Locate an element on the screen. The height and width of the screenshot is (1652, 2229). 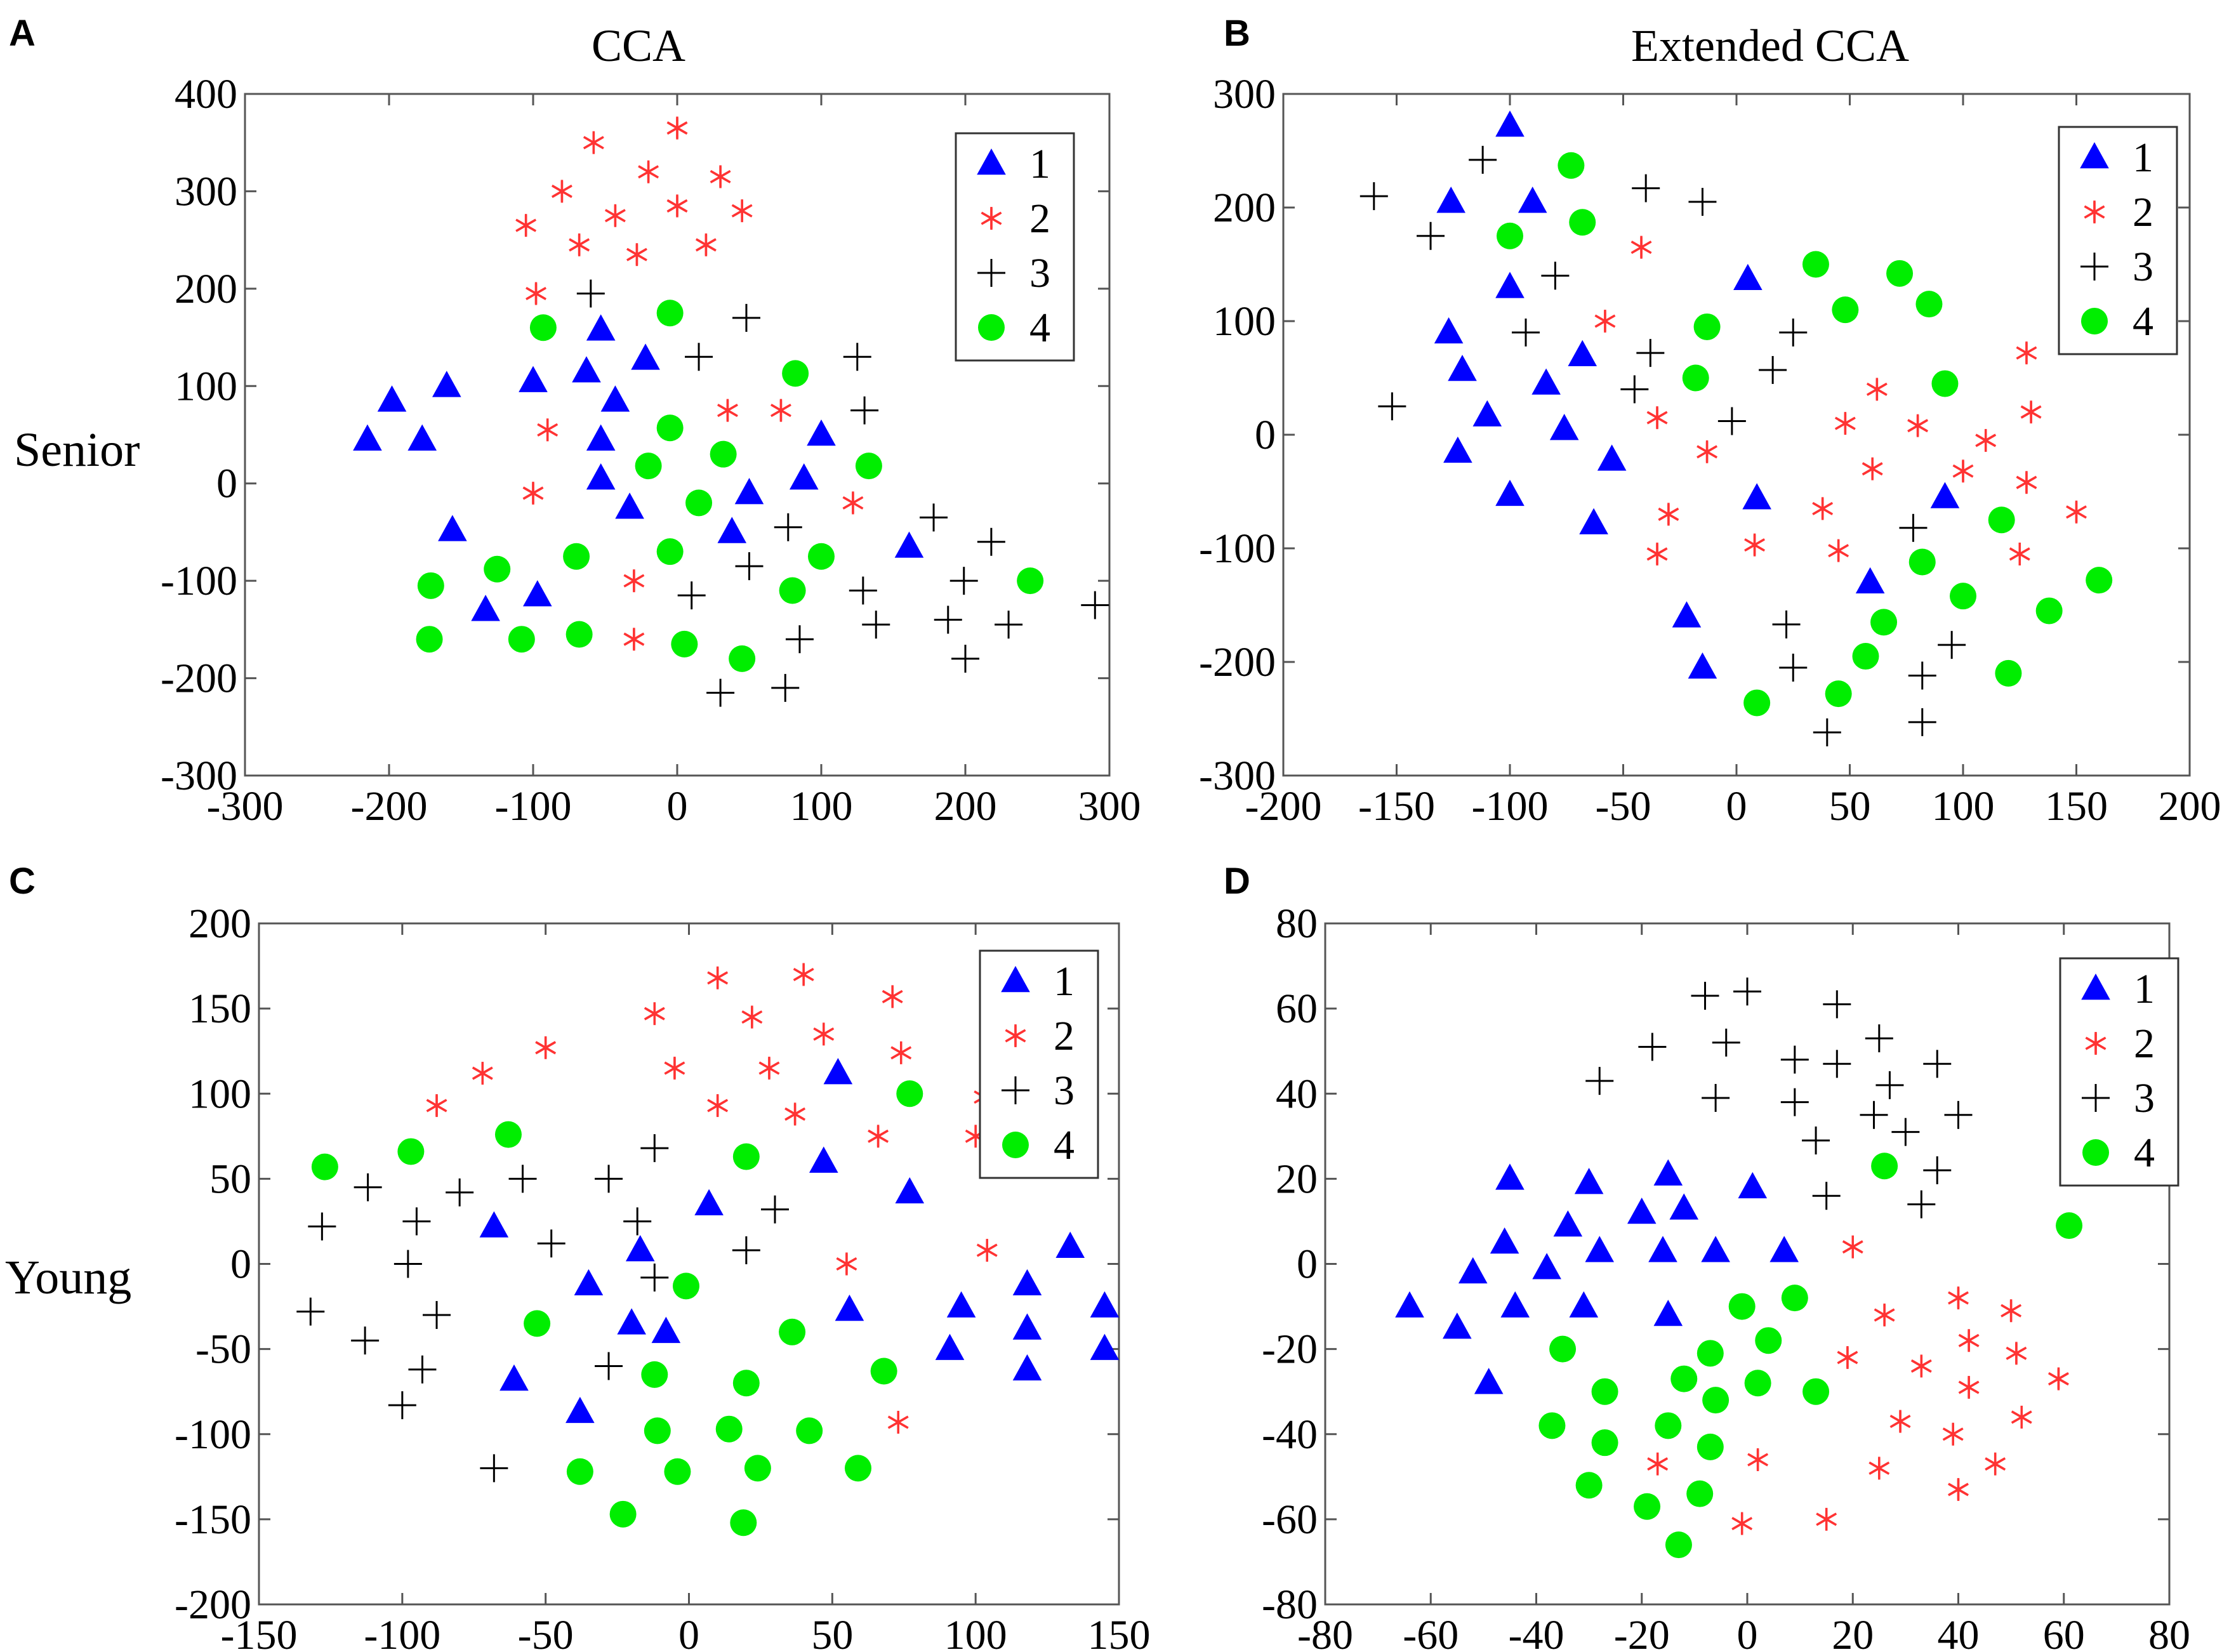
legend-a: 1 2 3 4 is located at coordinates (1015, 247).